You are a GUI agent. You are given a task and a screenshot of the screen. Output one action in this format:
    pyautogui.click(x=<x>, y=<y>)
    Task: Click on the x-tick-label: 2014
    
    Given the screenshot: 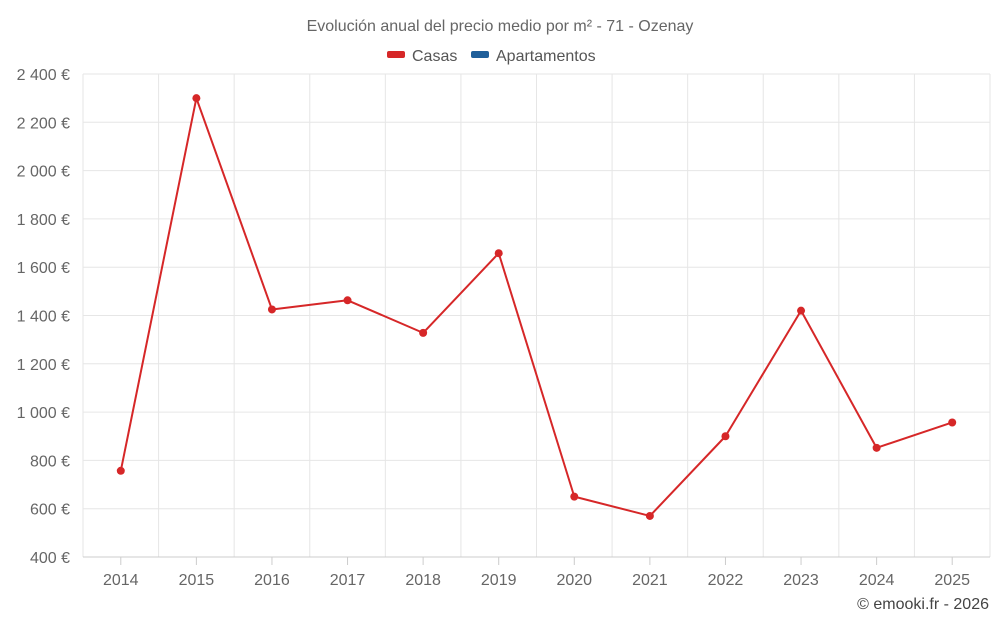 What is the action you would take?
    pyautogui.click(x=121, y=580)
    